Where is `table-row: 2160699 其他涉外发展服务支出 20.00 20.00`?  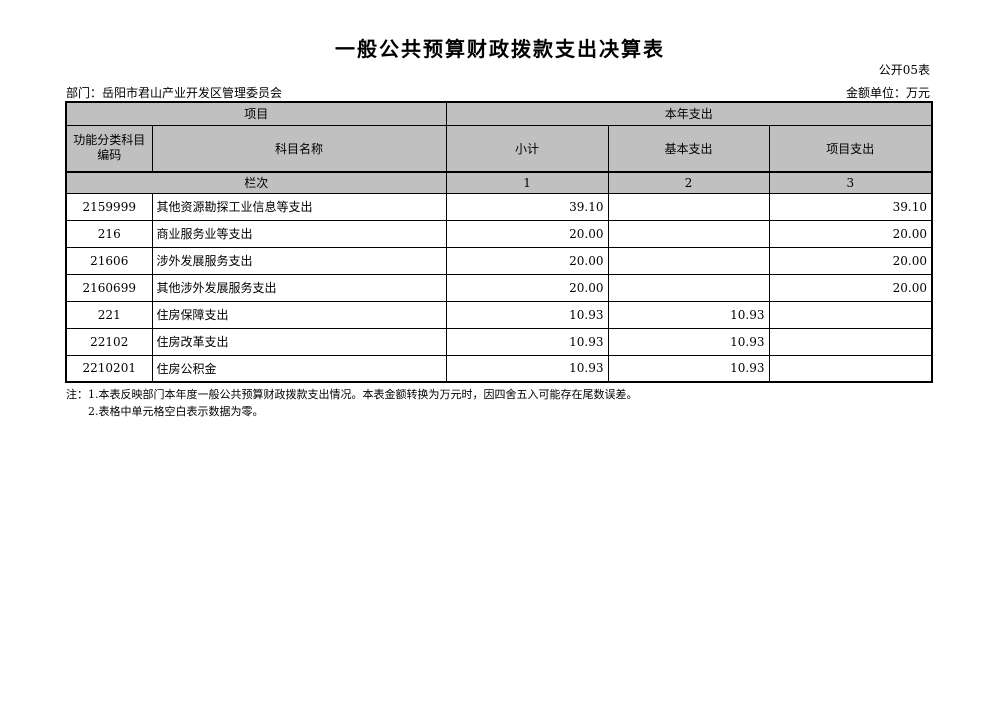
table-row: 2160699 其他涉外发展服务支出 20.00 20.00 is located at coordinates (499, 287).